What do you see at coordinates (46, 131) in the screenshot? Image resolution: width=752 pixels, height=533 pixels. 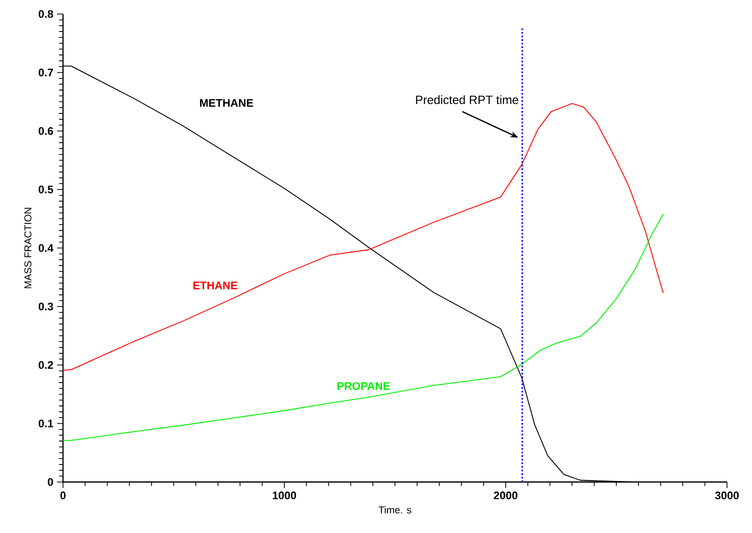 I see `y-tick-label: 0.6` at bounding box center [46, 131].